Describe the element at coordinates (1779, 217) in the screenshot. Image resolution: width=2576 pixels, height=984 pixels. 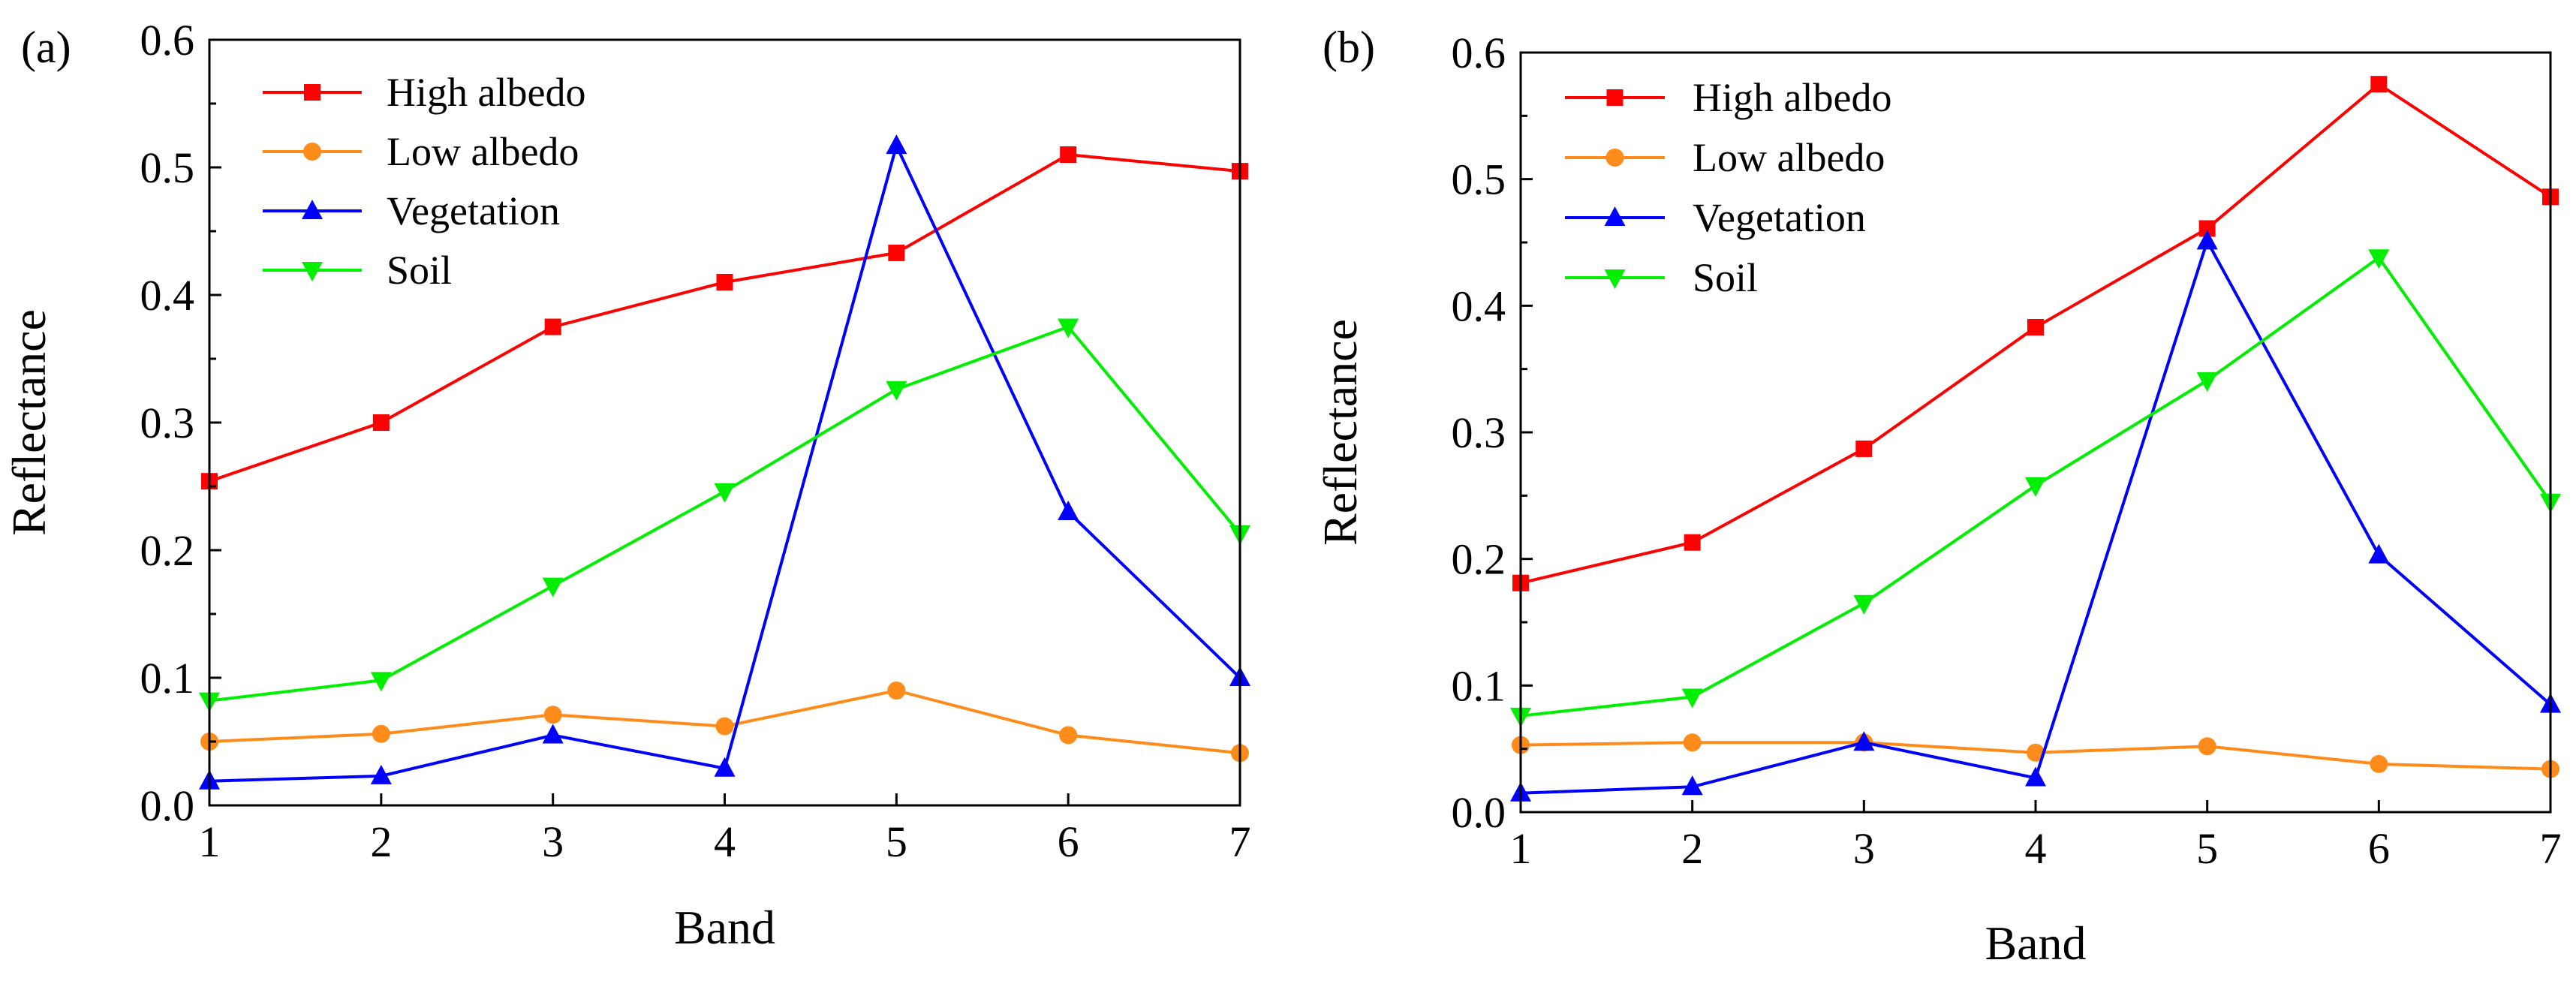
I see `legend-label: Vegetation` at that location.